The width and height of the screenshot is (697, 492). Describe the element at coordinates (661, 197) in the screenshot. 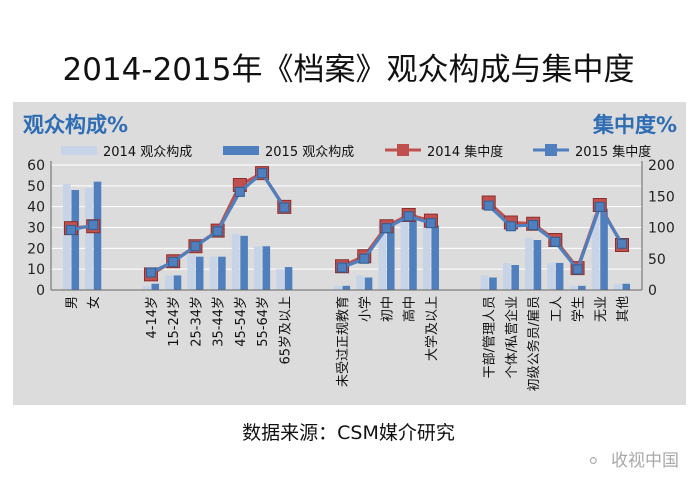

I see `y2-tick-label: 150` at that location.